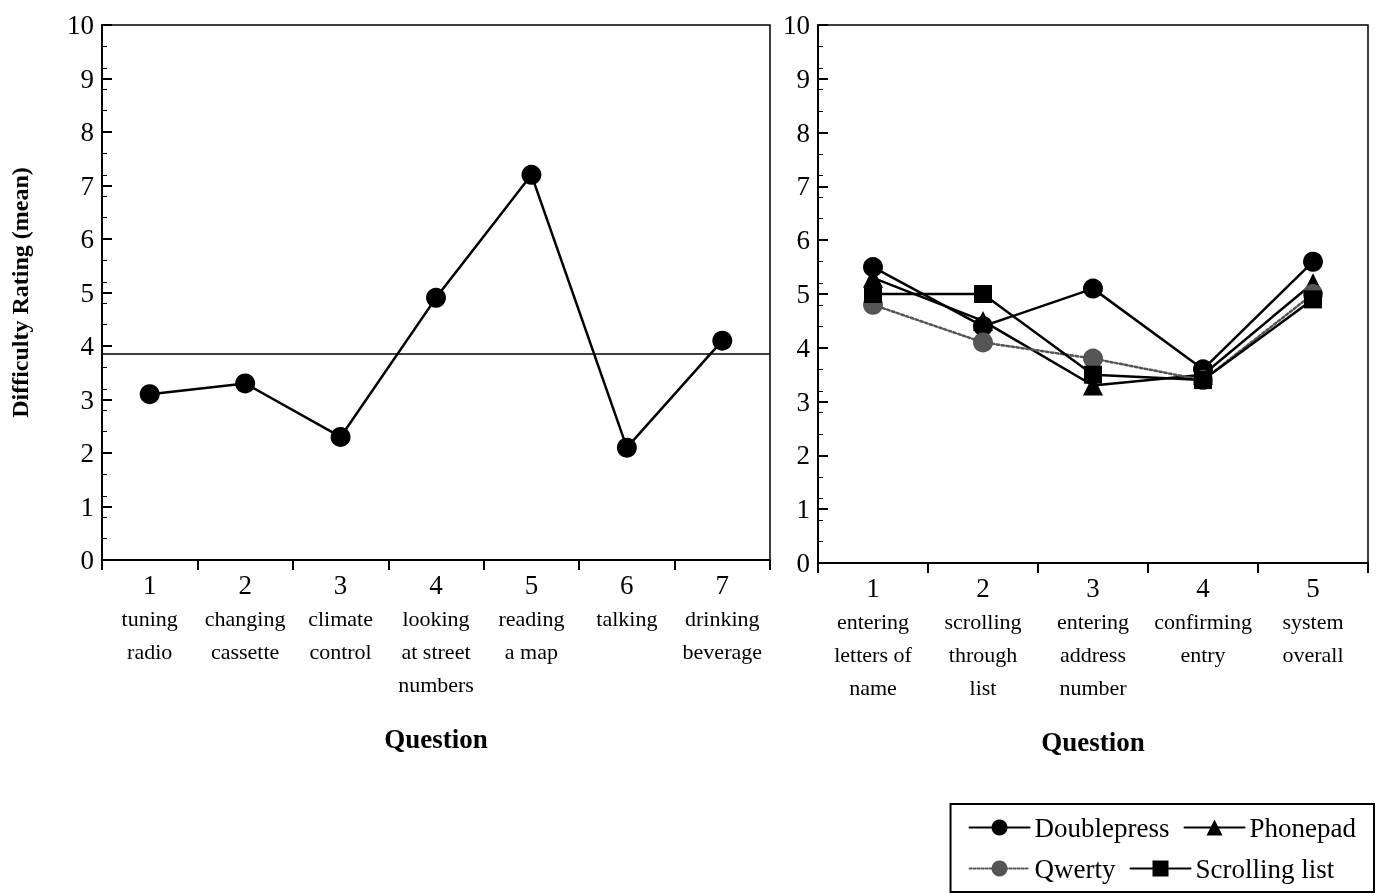  What do you see at coordinates (245, 617) in the screenshot?
I see `x-tick-label: 2 changing cassette` at bounding box center [245, 617].